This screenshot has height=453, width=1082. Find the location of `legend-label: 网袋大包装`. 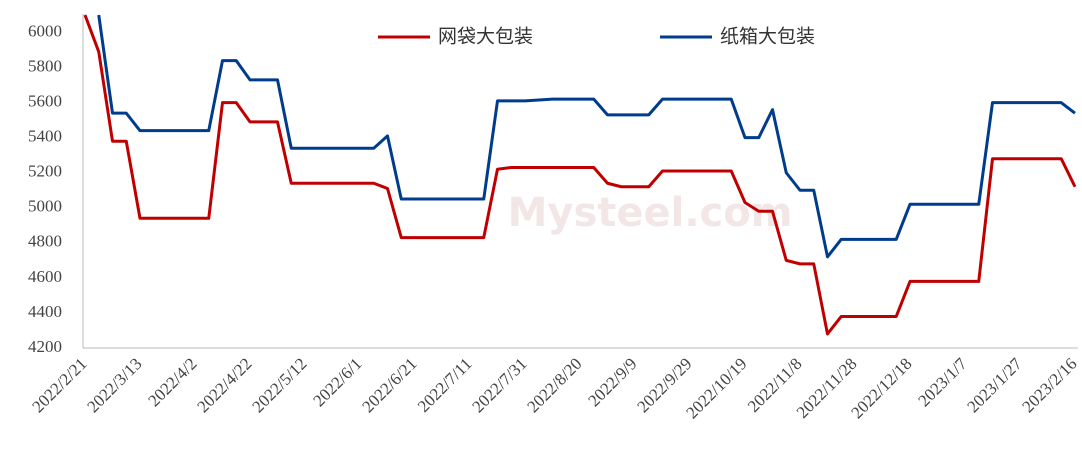

legend-label: 网袋大包装 is located at coordinates (485, 37).